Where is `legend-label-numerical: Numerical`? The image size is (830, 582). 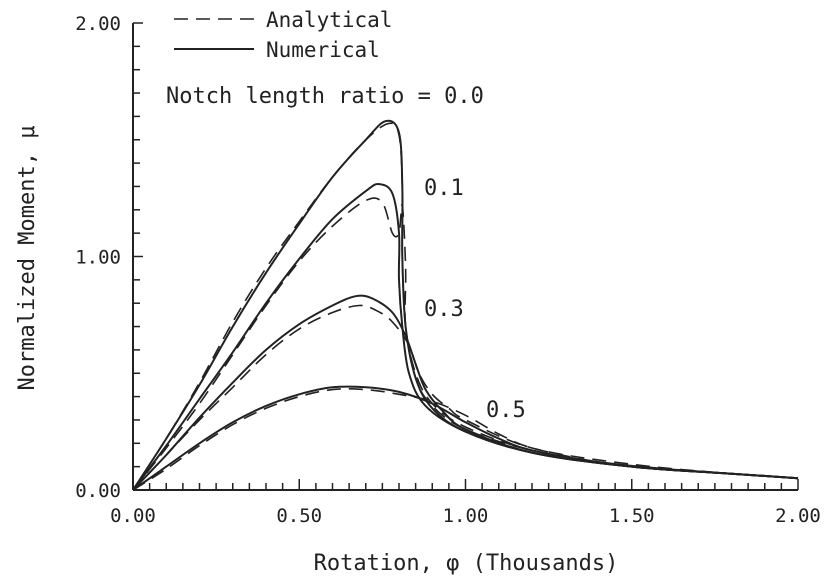
legend-label-numerical: Numerical is located at coordinates (323, 50).